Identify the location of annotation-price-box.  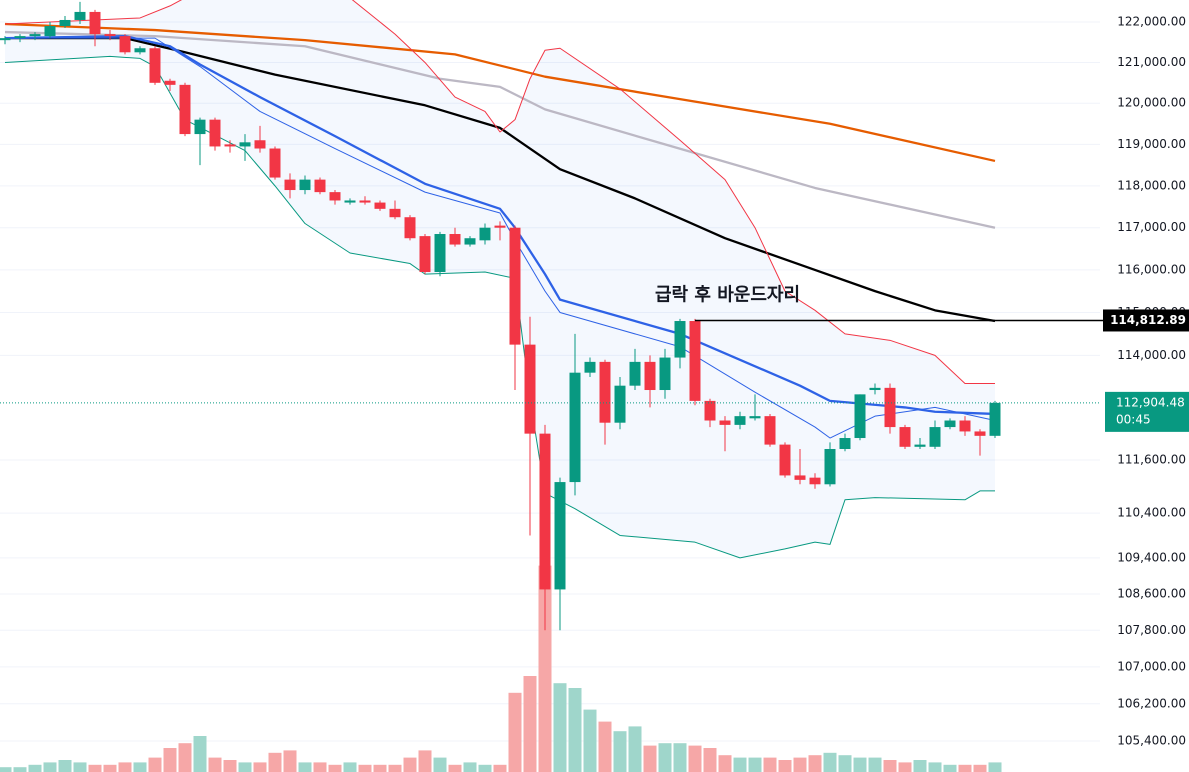
(1146, 320).